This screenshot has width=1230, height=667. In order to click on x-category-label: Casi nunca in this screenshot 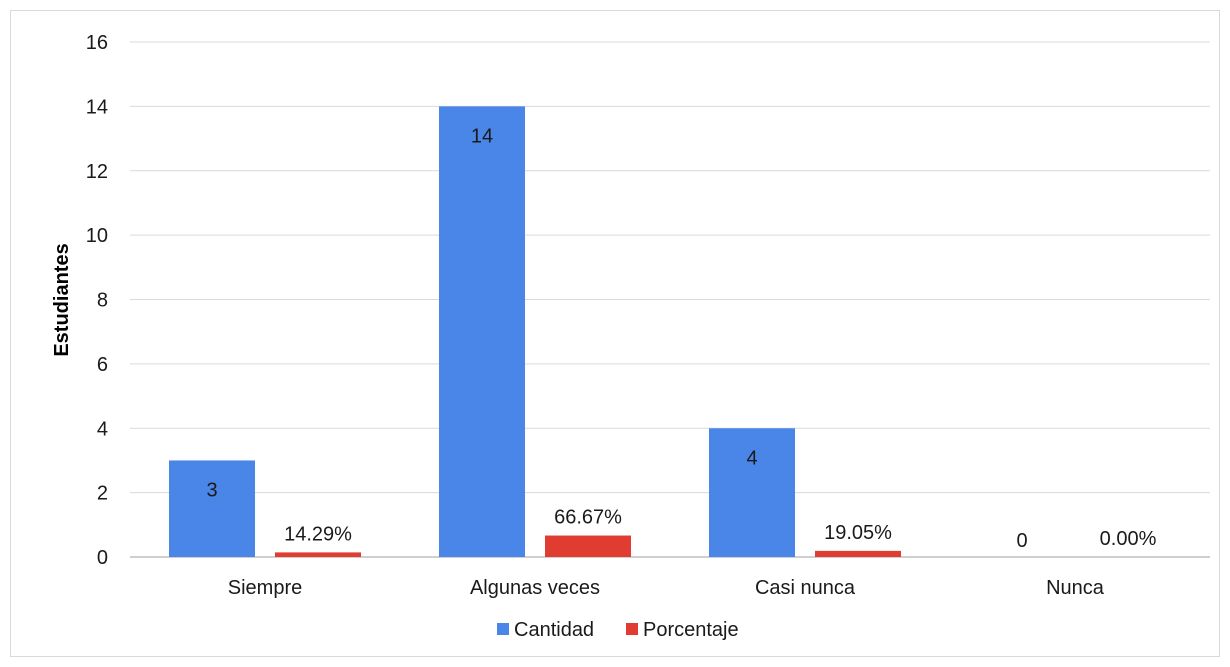, I will do `click(805, 588)`.